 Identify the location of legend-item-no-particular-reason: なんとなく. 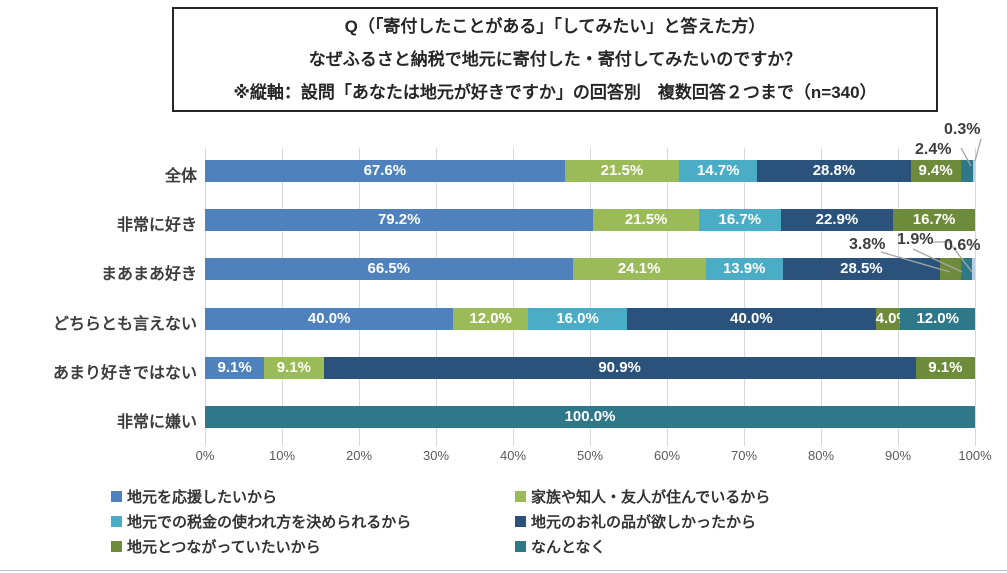
(560, 546).